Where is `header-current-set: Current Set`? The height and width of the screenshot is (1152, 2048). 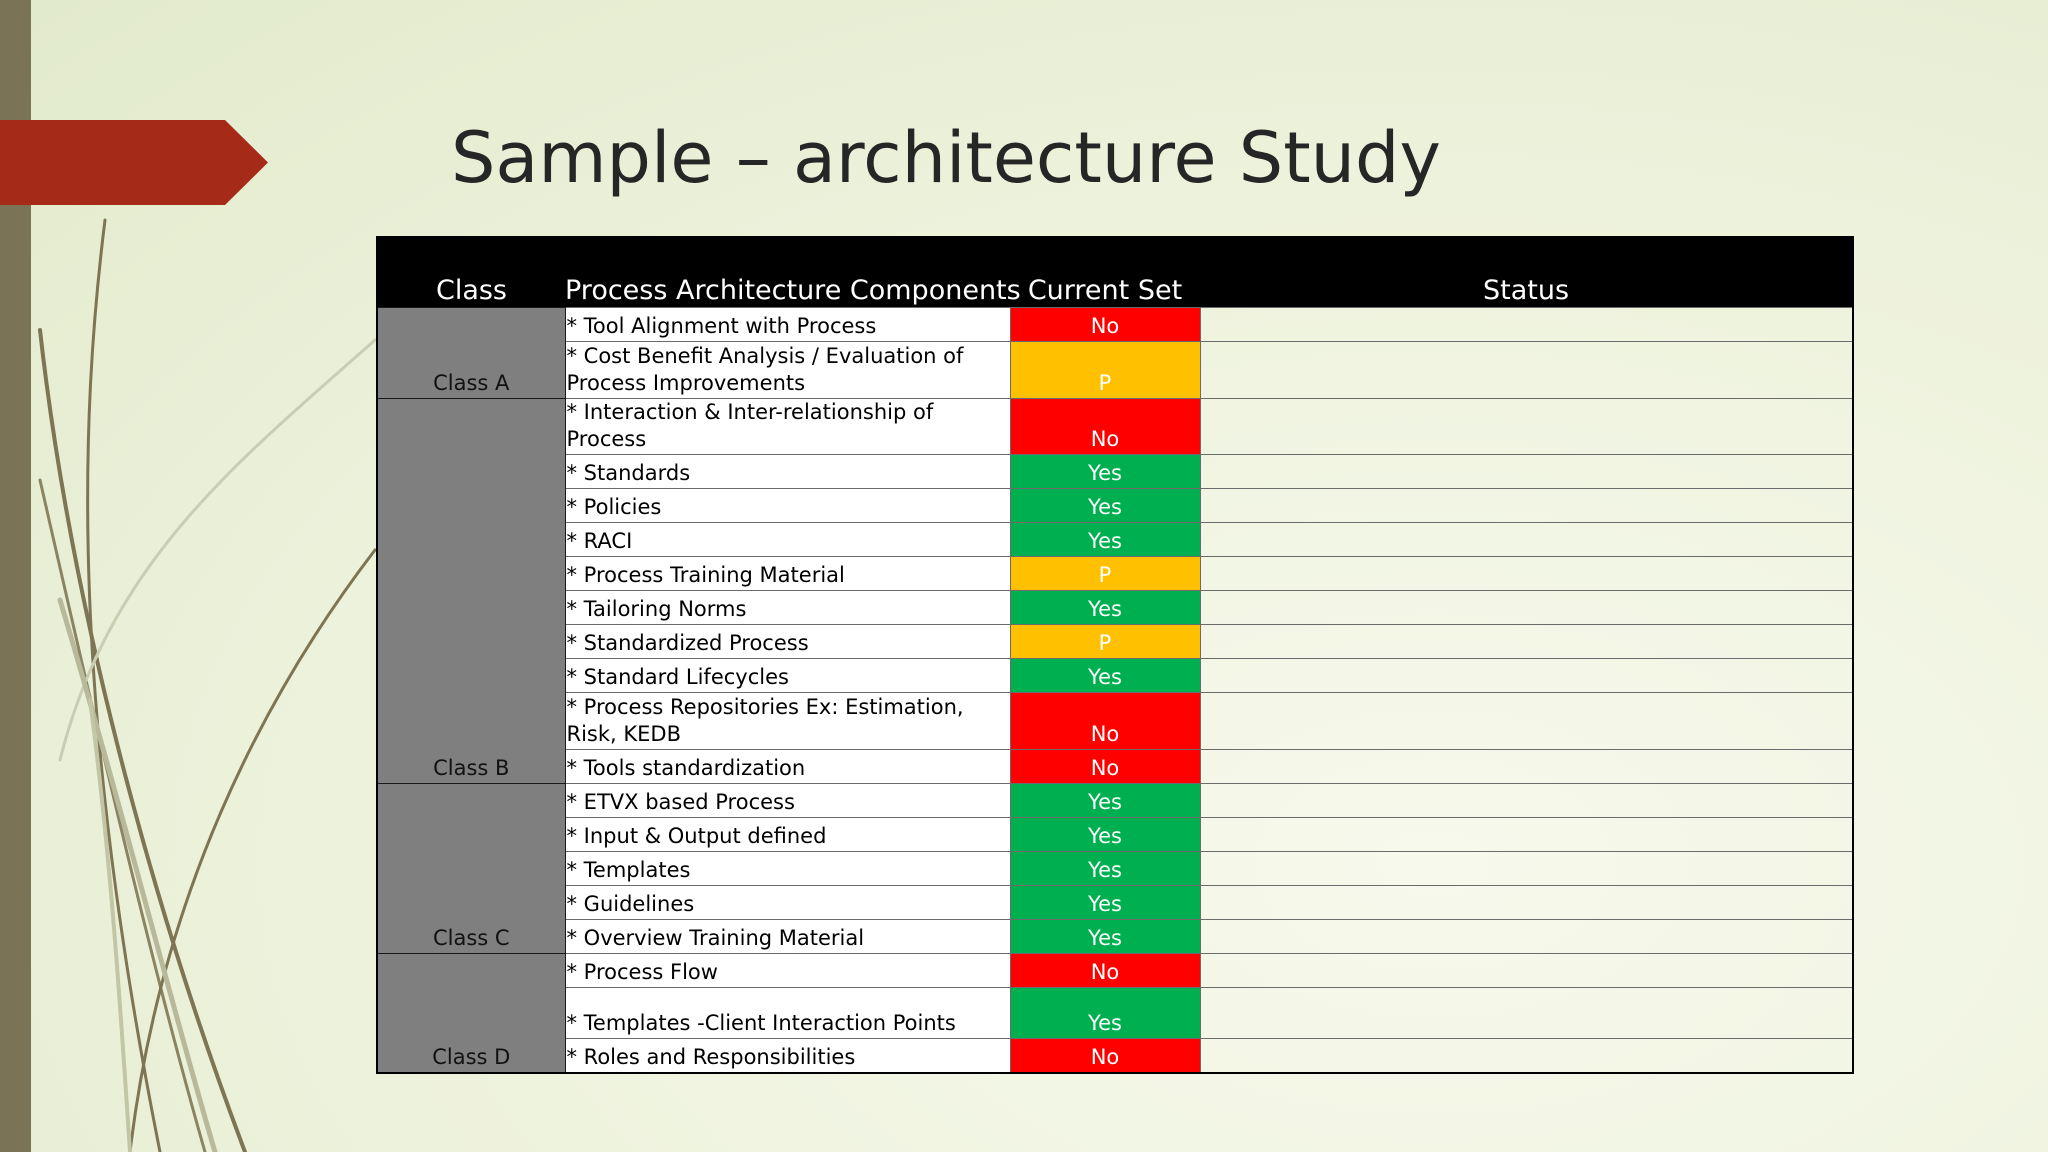
header-current-set: Current Set is located at coordinates (1105, 272).